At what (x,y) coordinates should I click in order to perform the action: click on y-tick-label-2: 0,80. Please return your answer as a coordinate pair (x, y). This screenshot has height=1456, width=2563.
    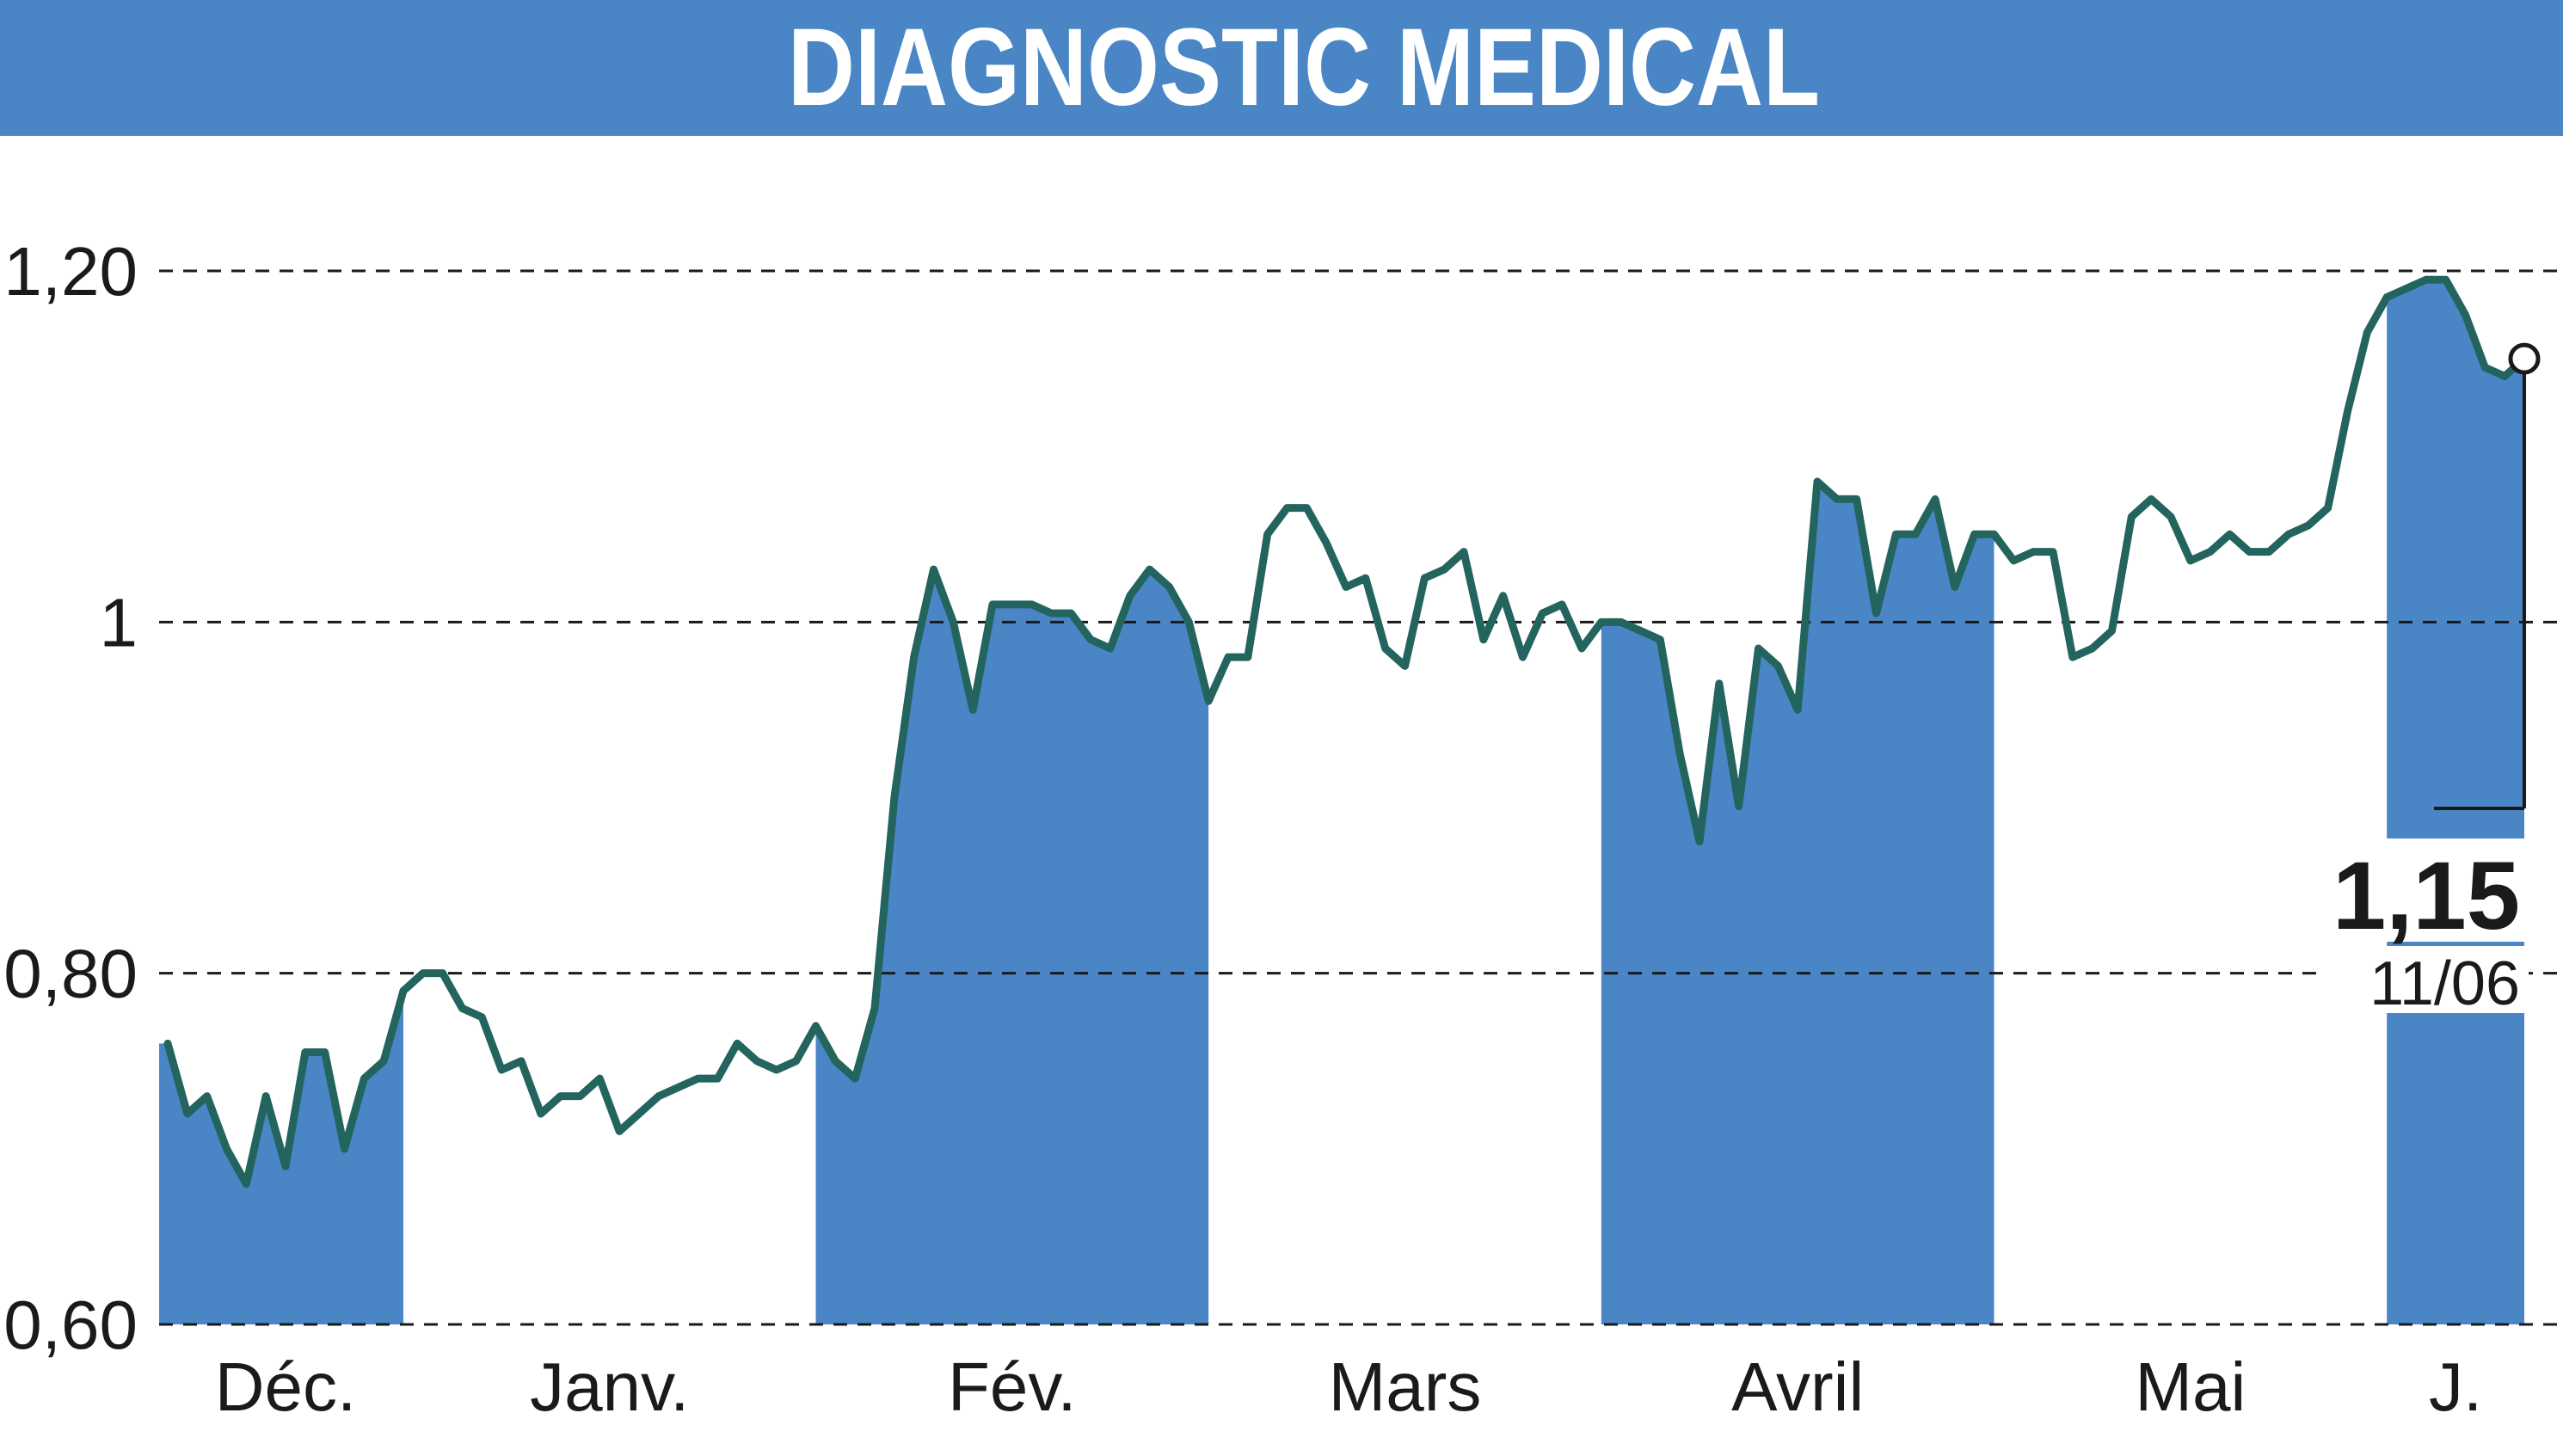
    Looking at the image, I should click on (70, 974).